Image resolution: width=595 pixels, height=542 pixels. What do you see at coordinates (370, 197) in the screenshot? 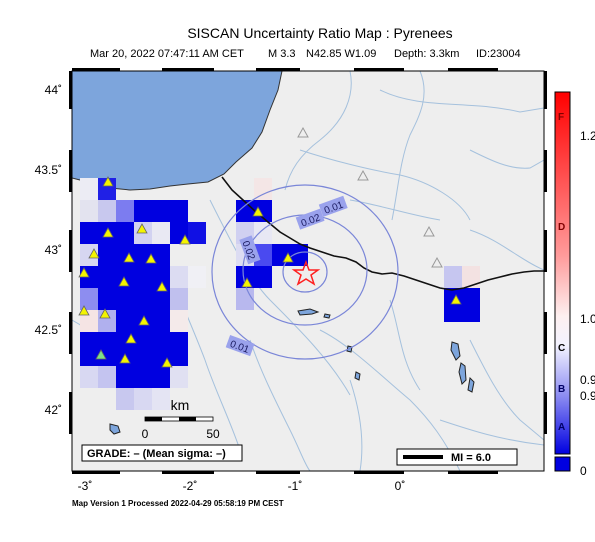
I see `grey-stations` at bounding box center [370, 197].